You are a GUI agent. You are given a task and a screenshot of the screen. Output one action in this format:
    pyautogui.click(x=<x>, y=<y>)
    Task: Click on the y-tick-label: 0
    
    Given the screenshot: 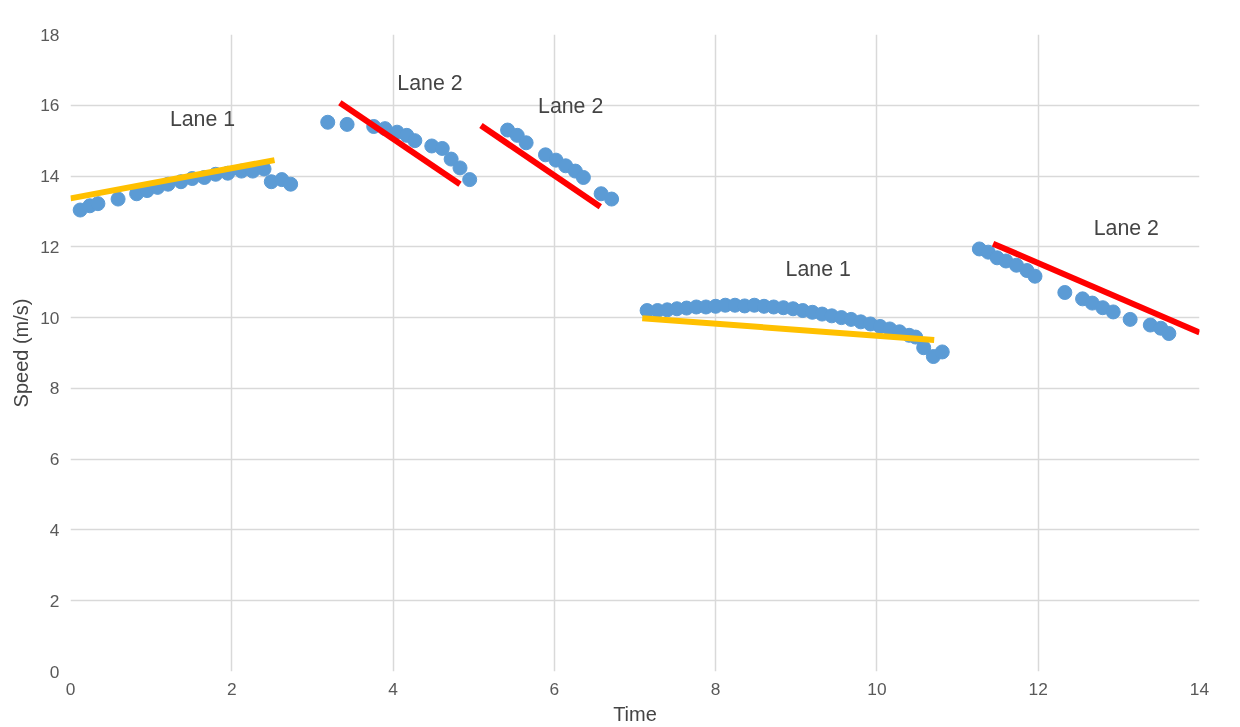 What is the action you would take?
    pyautogui.click(x=54, y=671)
    